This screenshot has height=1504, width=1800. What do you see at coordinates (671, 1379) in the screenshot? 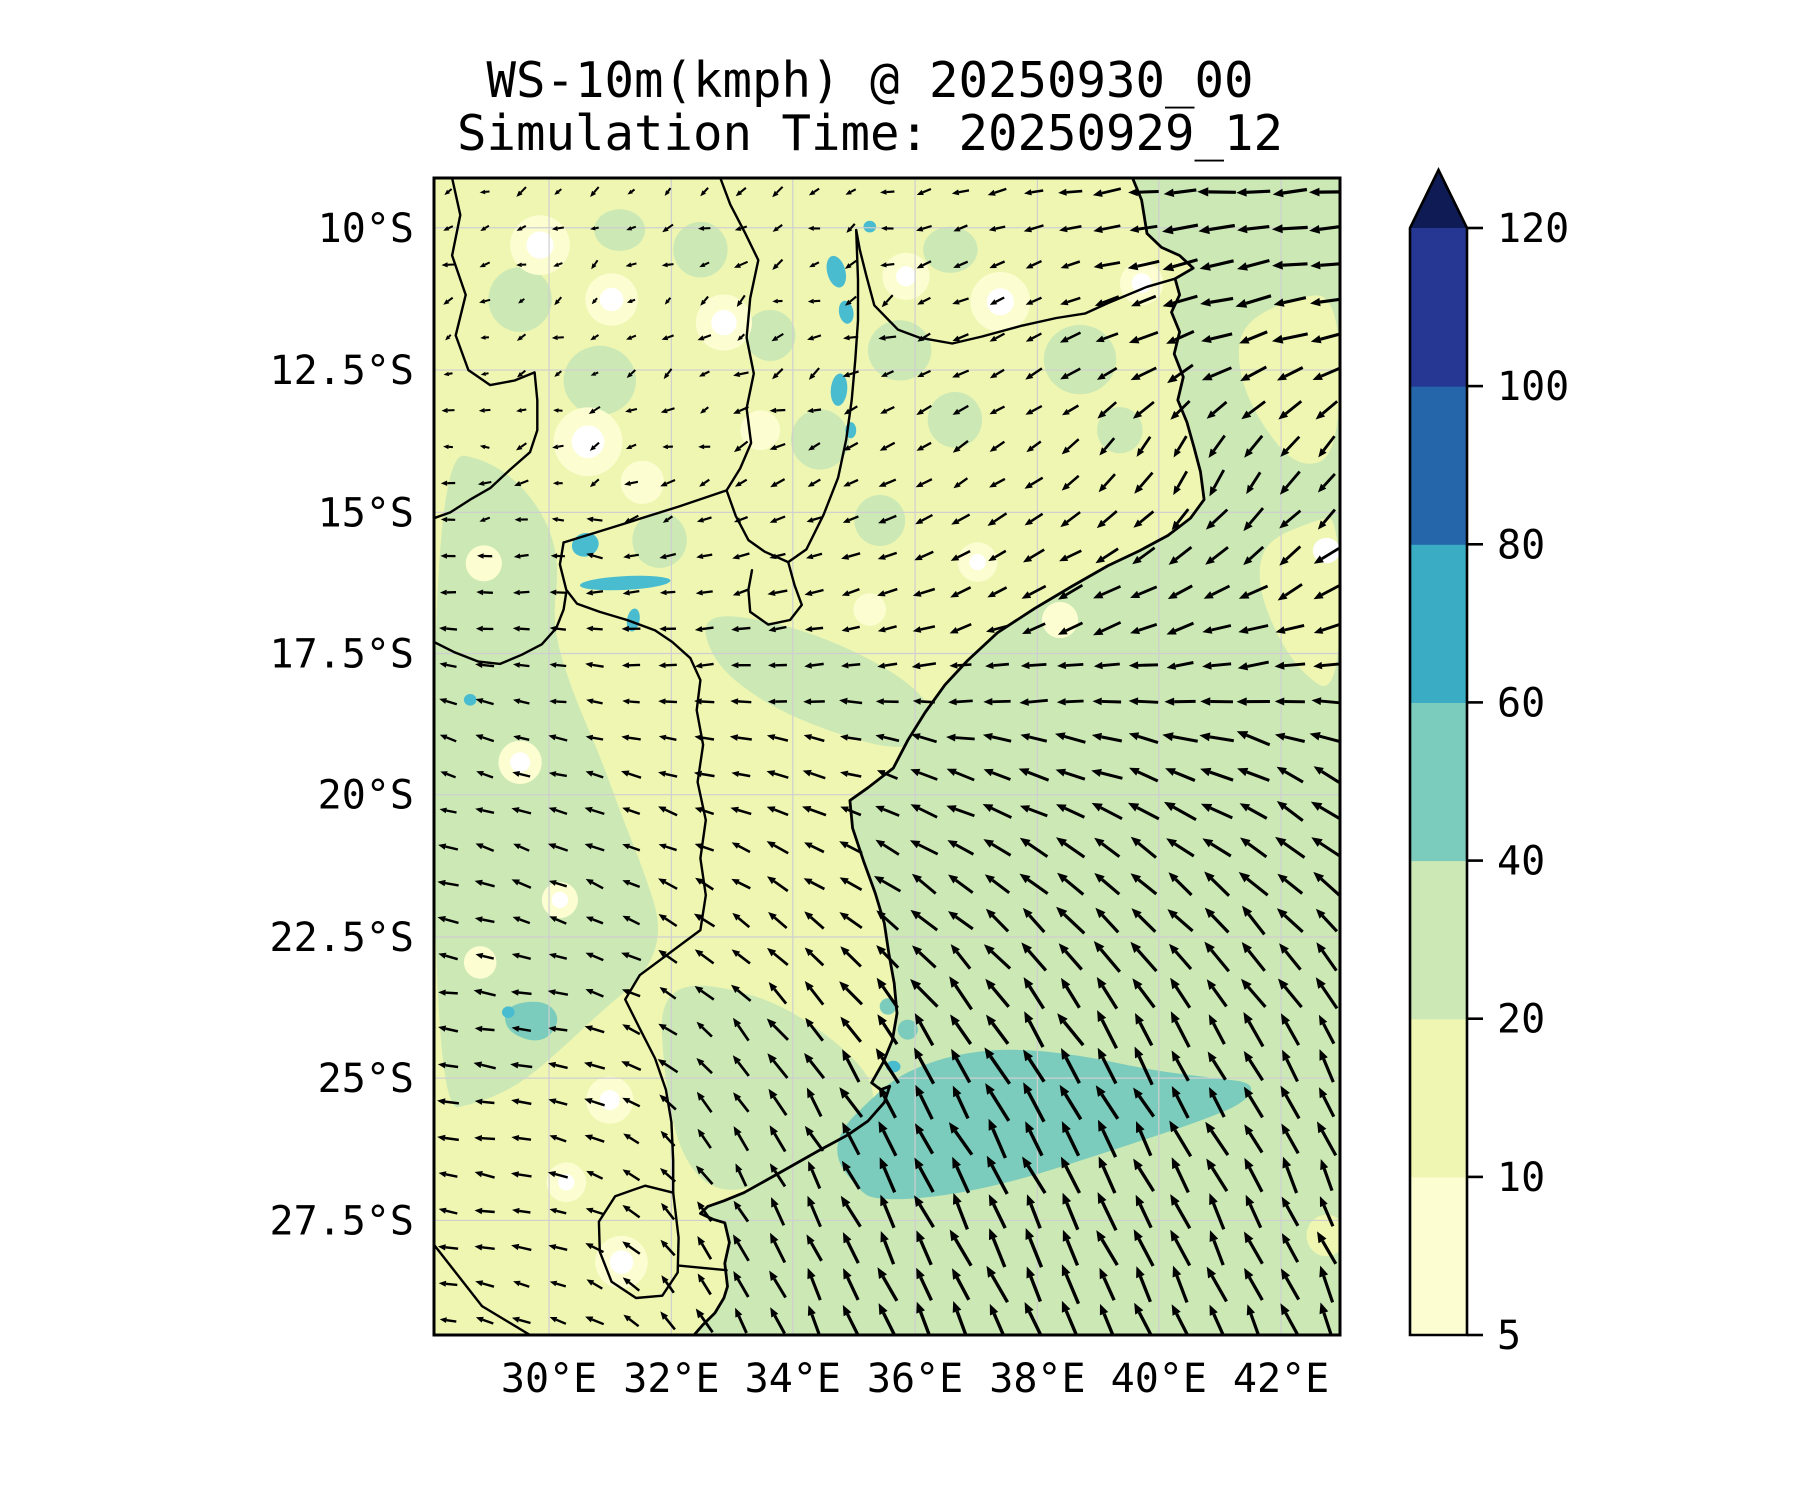
I see `lon-tick-label: 32°E` at bounding box center [671, 1379].